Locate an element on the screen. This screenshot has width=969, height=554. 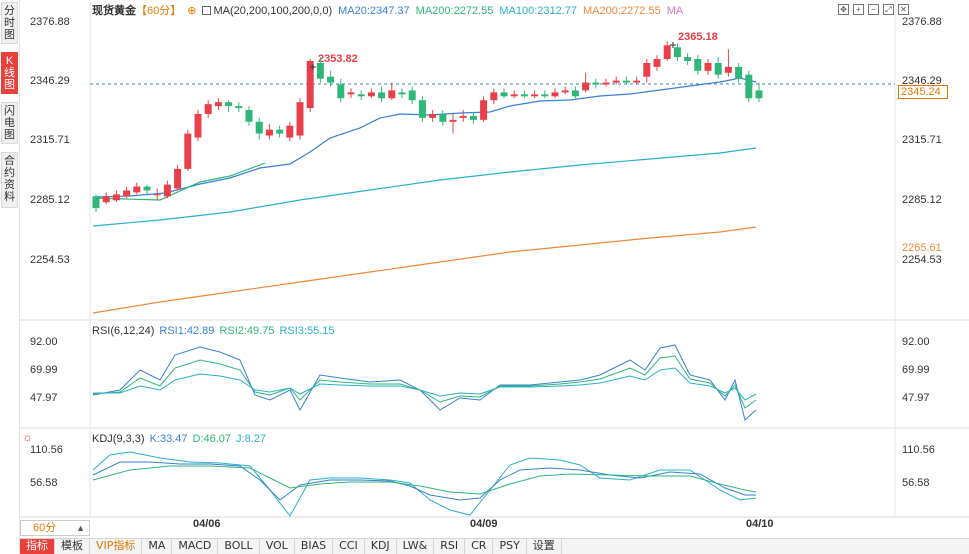
tab-kline: K 线 图 is located at coordinates (9, 73).